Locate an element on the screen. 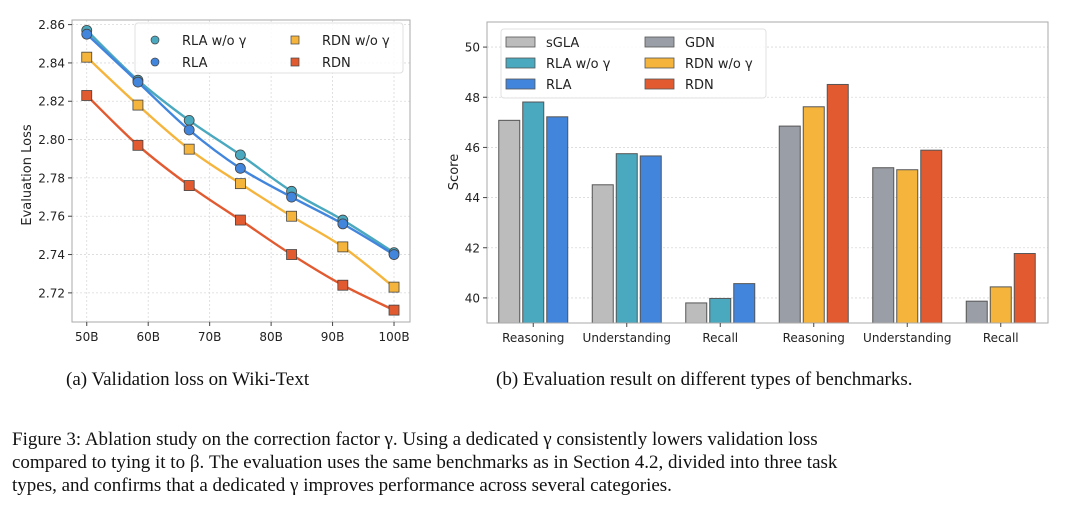  y-tick-label: 2.86 is located at coordinates (51, 25).